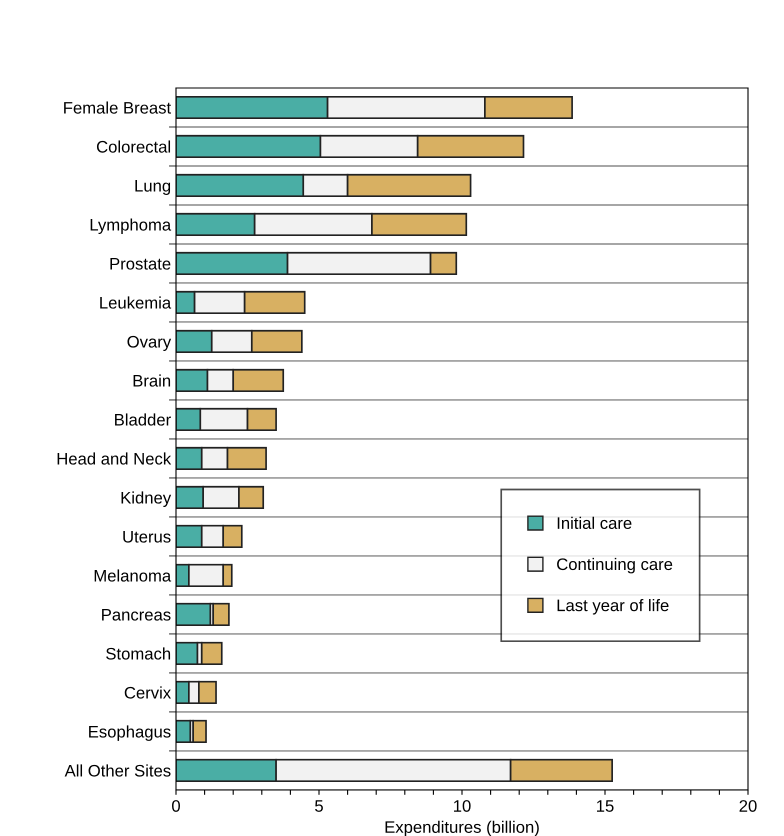  Describe the element at coordinates (613, 607) in the screenshot. I see `legend-label: Last year of life` at that location.